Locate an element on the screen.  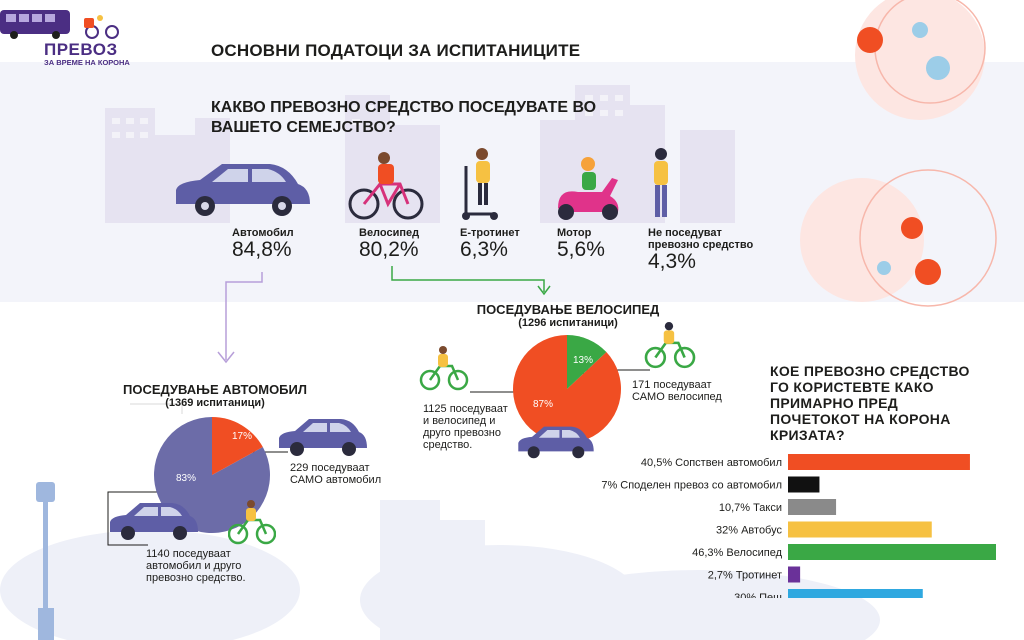
car-other-note-line2: автомобил и друго is located at coordinates (194, 566).